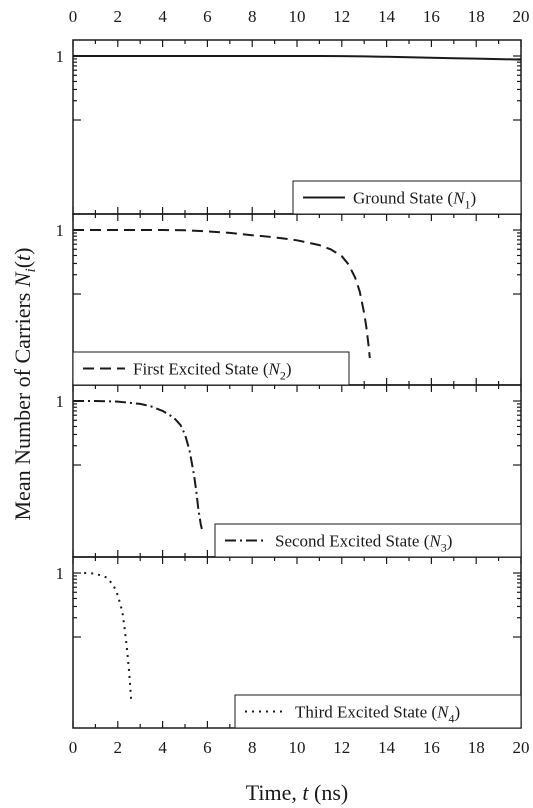 This screenshot has width=533, height=808. Describe the element at coordinates (73, 747) in the screenshot. I see `x-tick-label-bottom: 0` at that location.